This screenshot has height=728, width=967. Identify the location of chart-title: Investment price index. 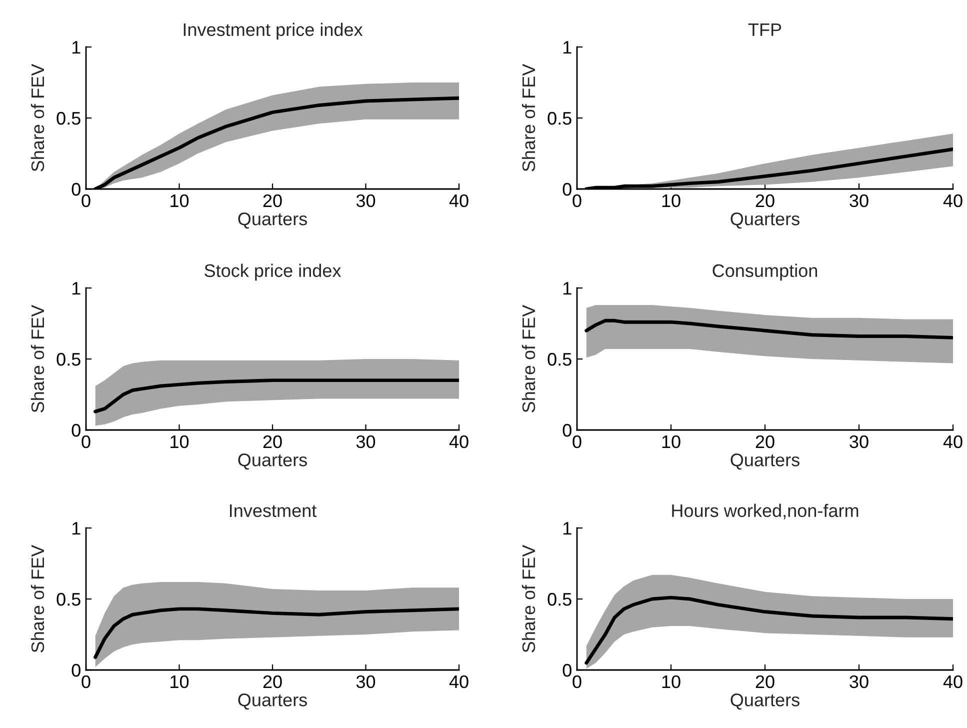
(273, 31).